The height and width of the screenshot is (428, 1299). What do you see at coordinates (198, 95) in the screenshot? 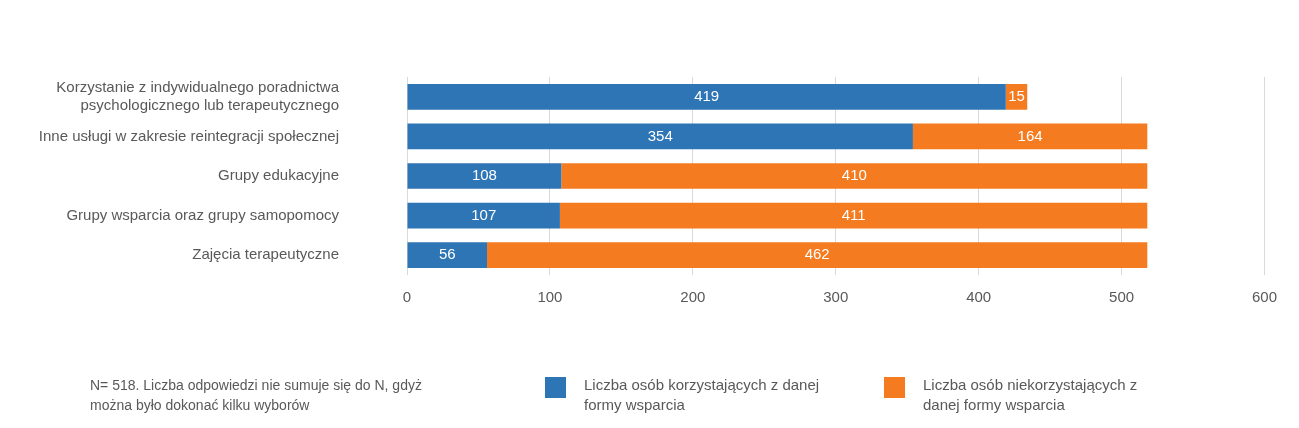
I see `y-tick-label: Korzystanie z indywidualnego poradnictwa psychologicznego lub terapeutycznego` at bounding box center [198, 95].